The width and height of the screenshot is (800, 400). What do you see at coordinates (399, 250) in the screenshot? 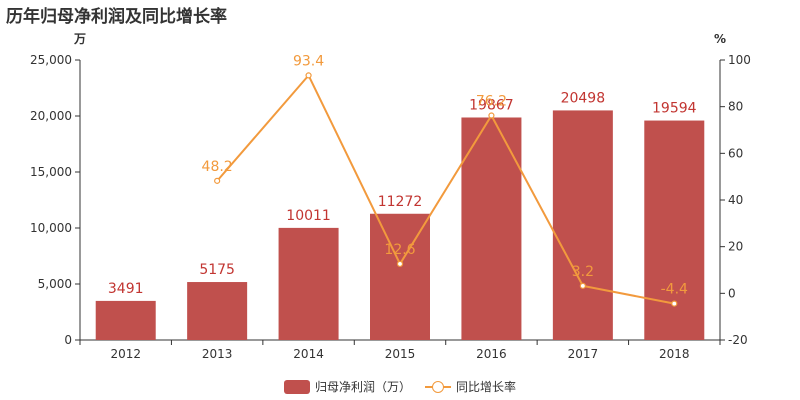
I see `line-data-label: 12.6` at bounding box center [399, 250].